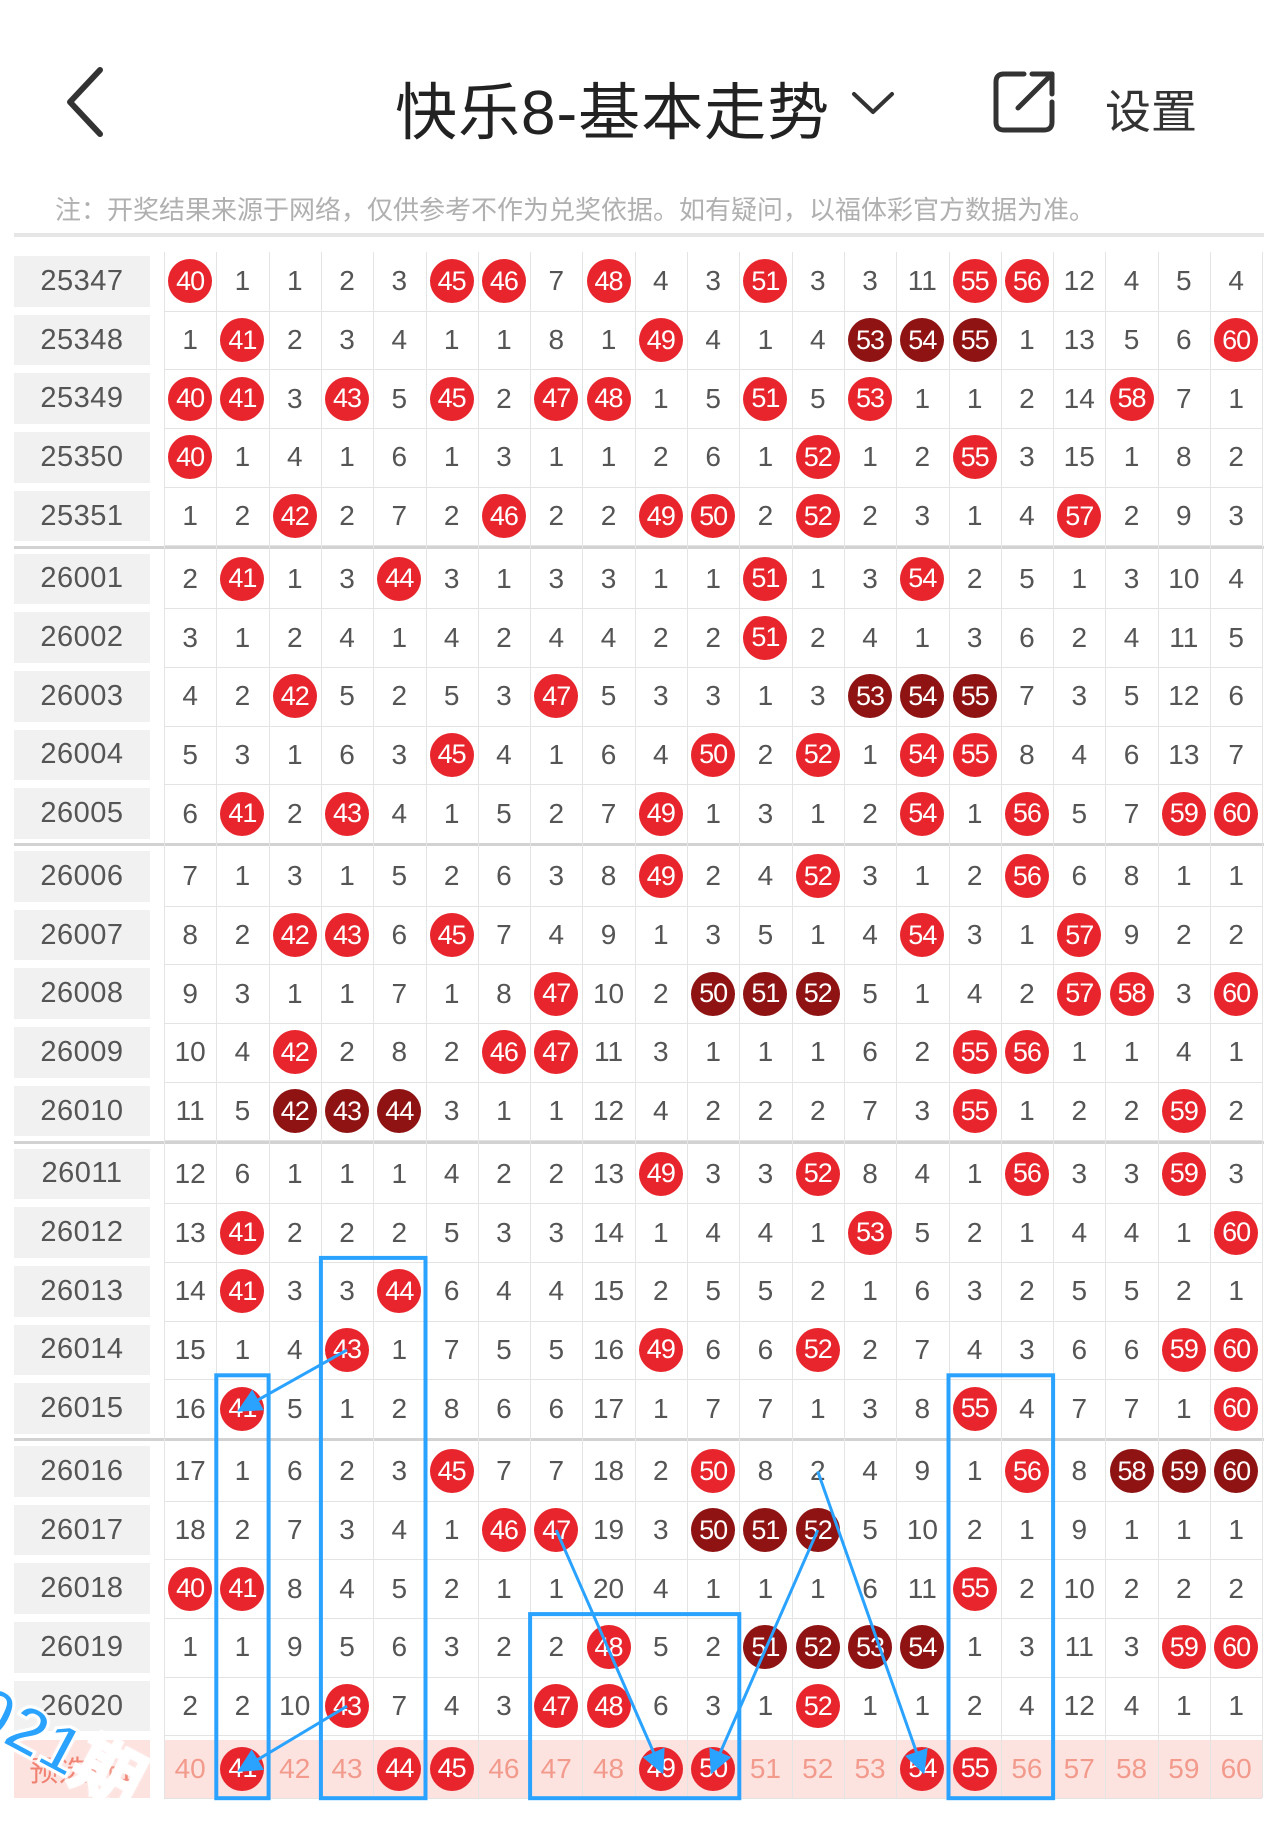 This screenshot has height=1828, width=1279. I want to click on row-cells: 5 3 1 6 3 45 4 1 6 4 50 2 52 1 54 55 8 4 6 13 7, so click(713, 756).